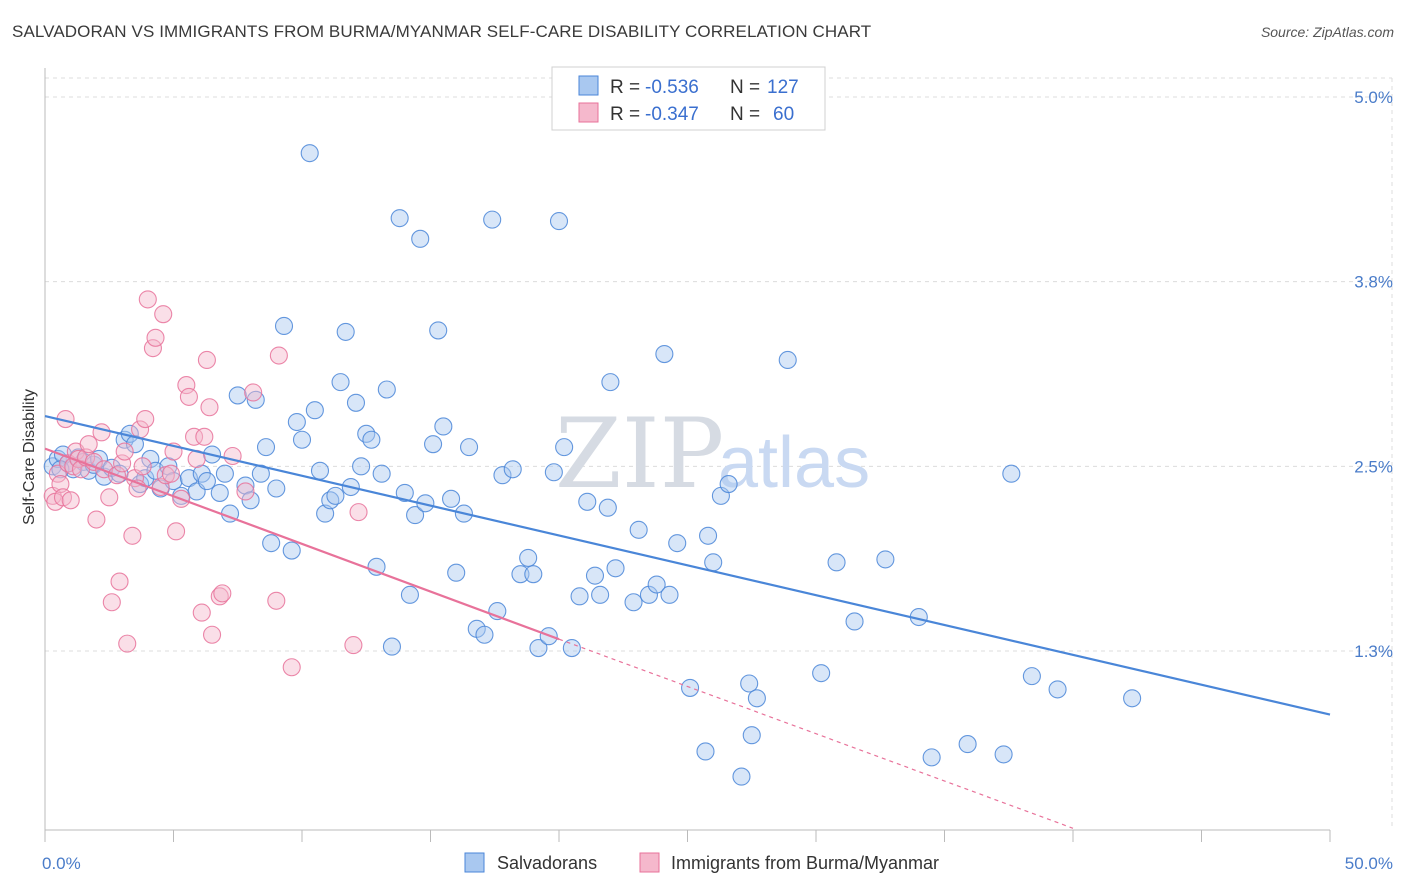 The width and height of the screenshot is (1406, 892). What do you see at coordinates (783, 87) in the screenshot?
I see `legend-n-value-1: 127` at bounding box center [783, 87].